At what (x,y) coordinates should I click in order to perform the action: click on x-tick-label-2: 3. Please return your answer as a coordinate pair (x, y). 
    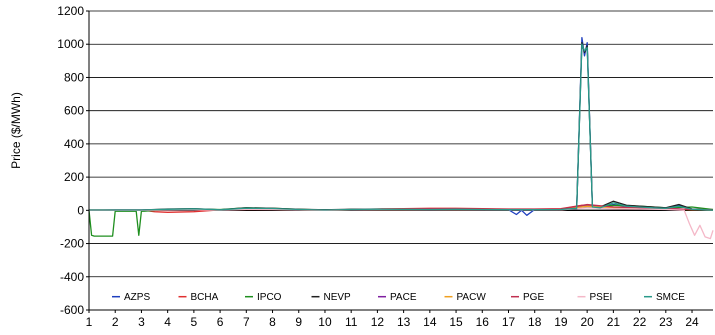
    Looking at the image, I should click on (141, 322).